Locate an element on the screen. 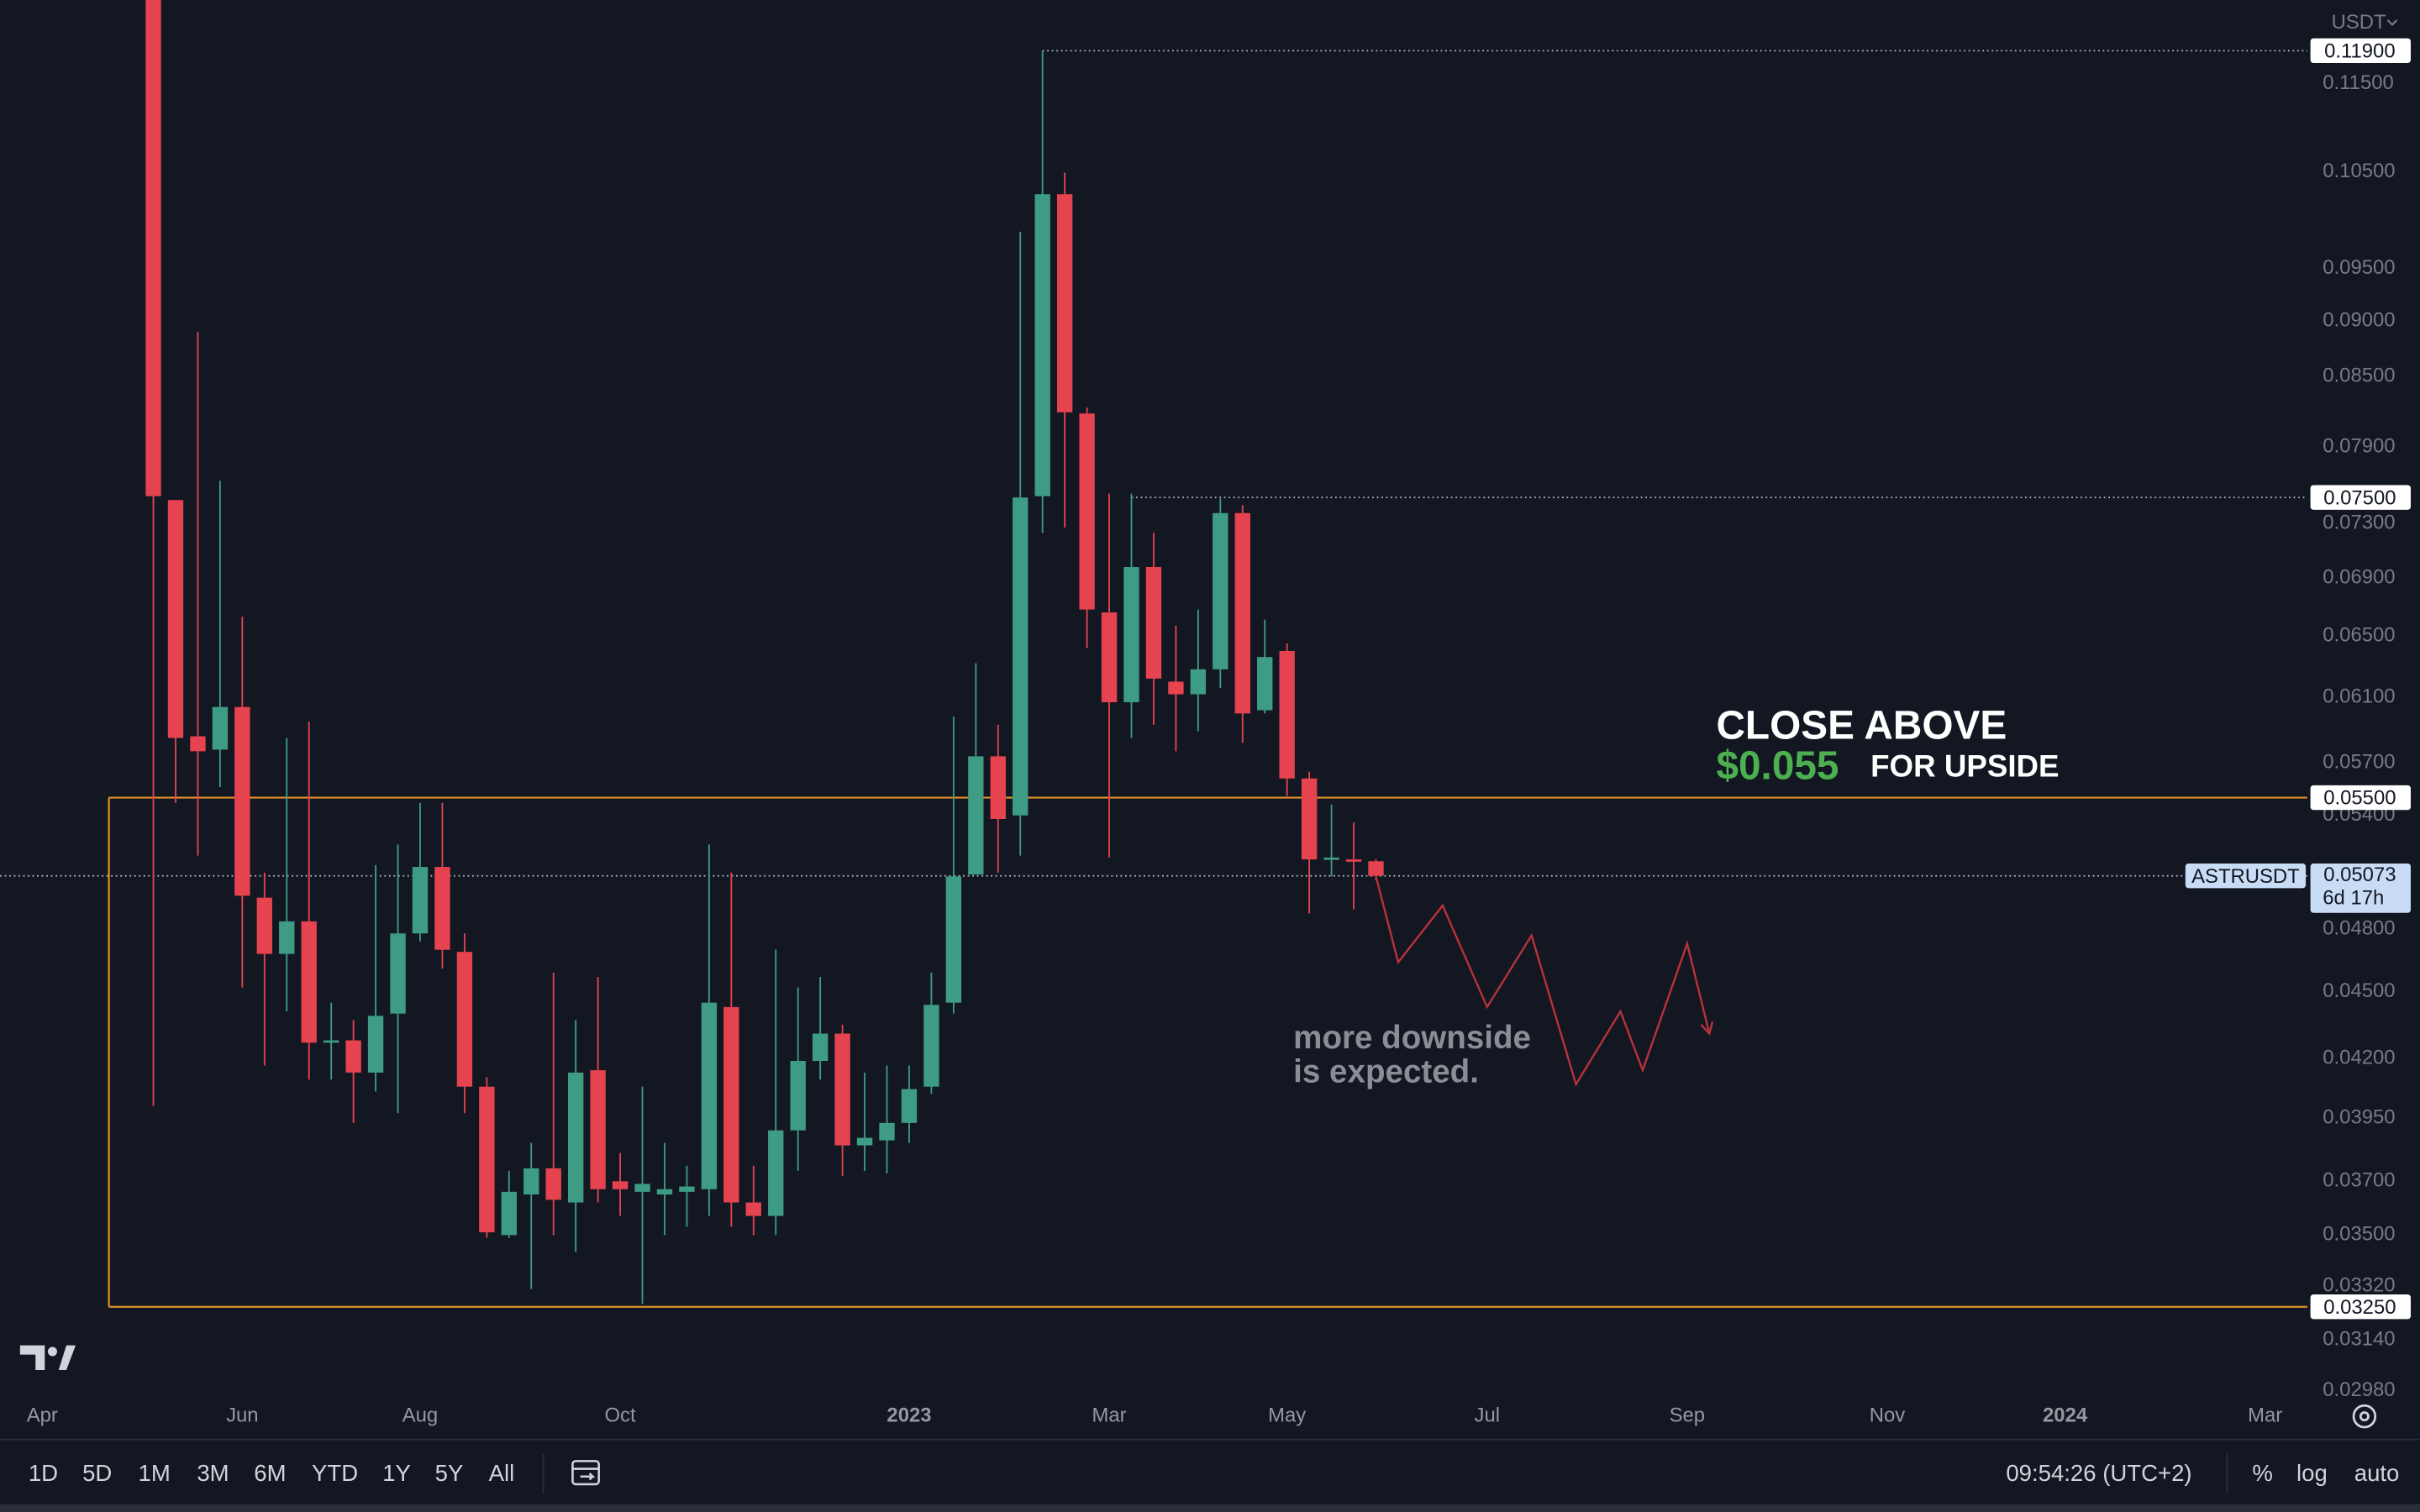 The image size is (2420, 1512). x-tick-label: Sep is located at coordinates (1687, 1415).